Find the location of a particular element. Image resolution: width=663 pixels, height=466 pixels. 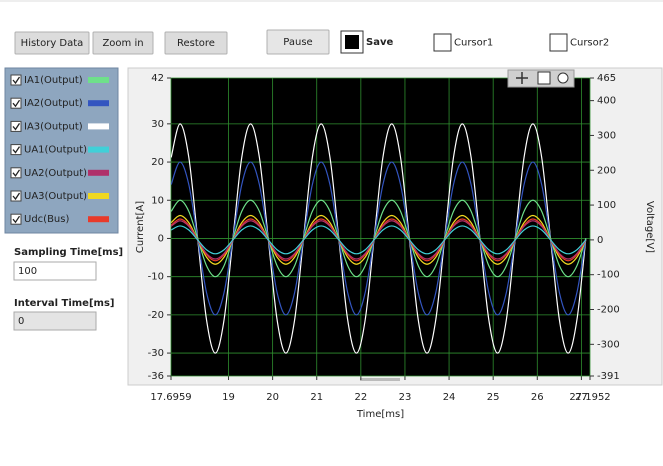

y2-axis-title: Voltage[V] is located at coordinates (649, 227).